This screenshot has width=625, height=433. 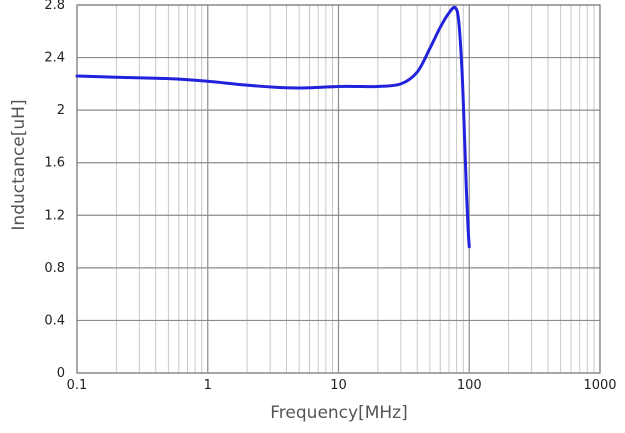 I want to click on x-axis-title: Frequency[MHz], so click(x=338, y=413).